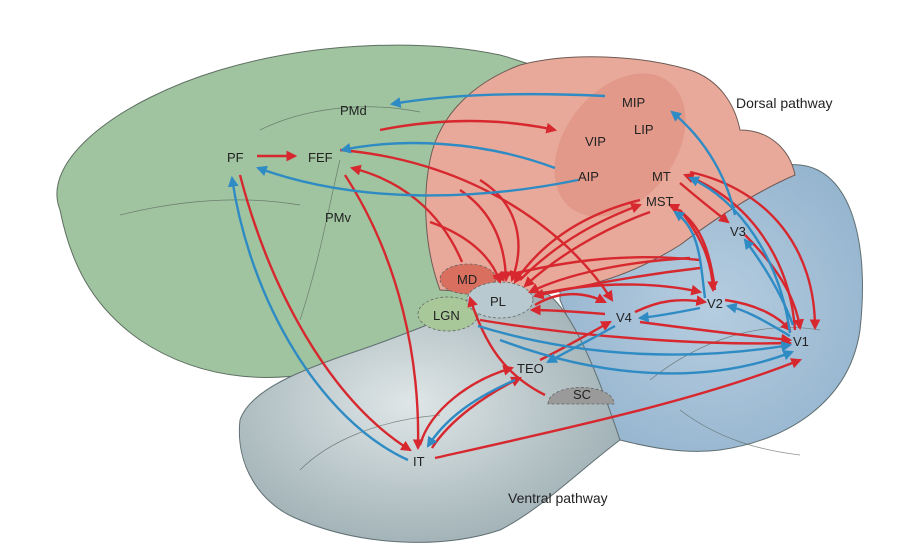  I want to click on blue-arrow-v3-to-mip, so click(703, 163).